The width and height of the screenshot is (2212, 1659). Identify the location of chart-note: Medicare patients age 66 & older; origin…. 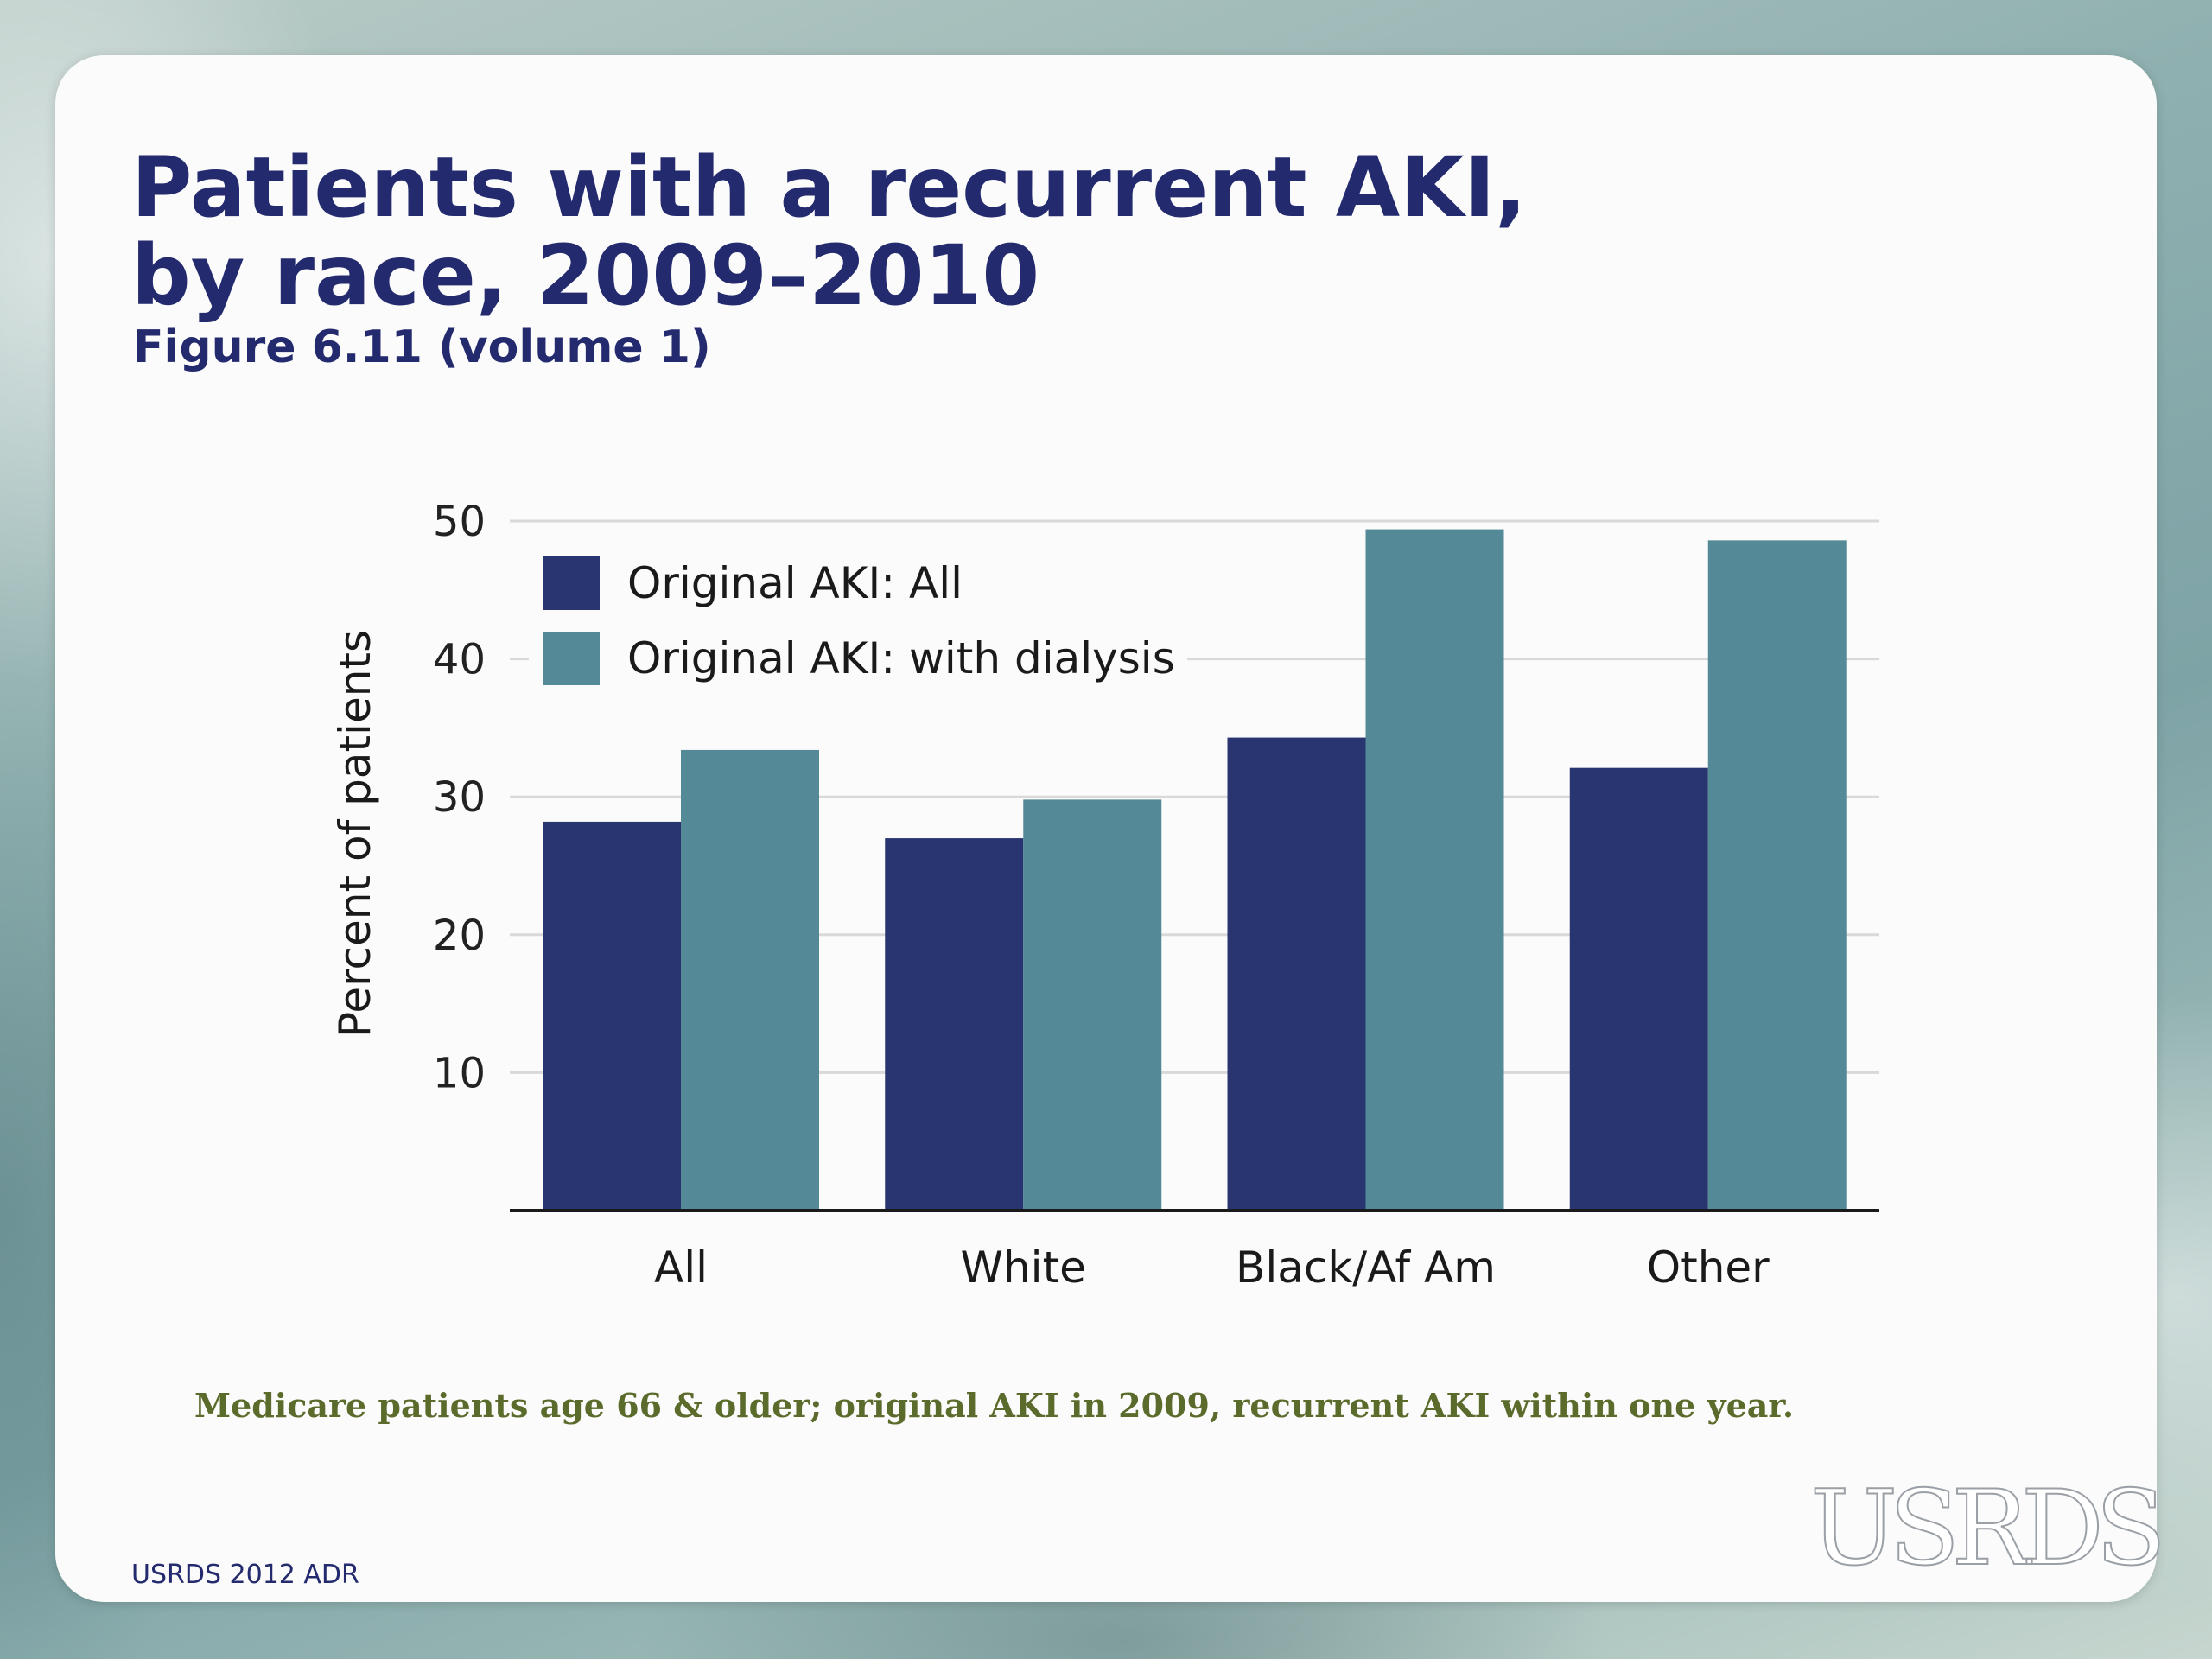
(994, 1405).